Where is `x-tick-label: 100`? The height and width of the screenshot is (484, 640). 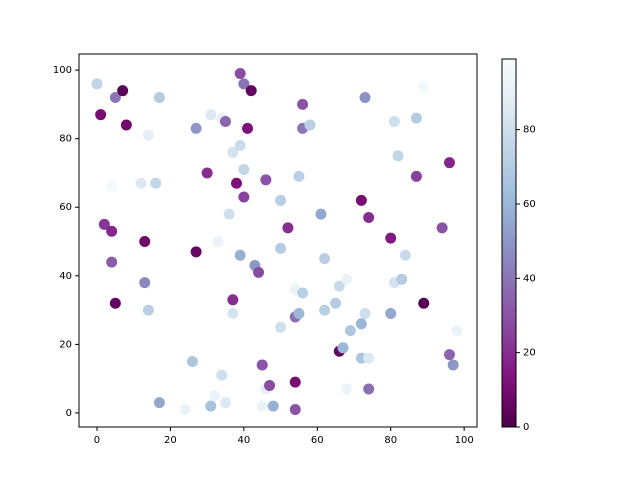
x-tick-label: 100 is located at coordinates (464, 440).